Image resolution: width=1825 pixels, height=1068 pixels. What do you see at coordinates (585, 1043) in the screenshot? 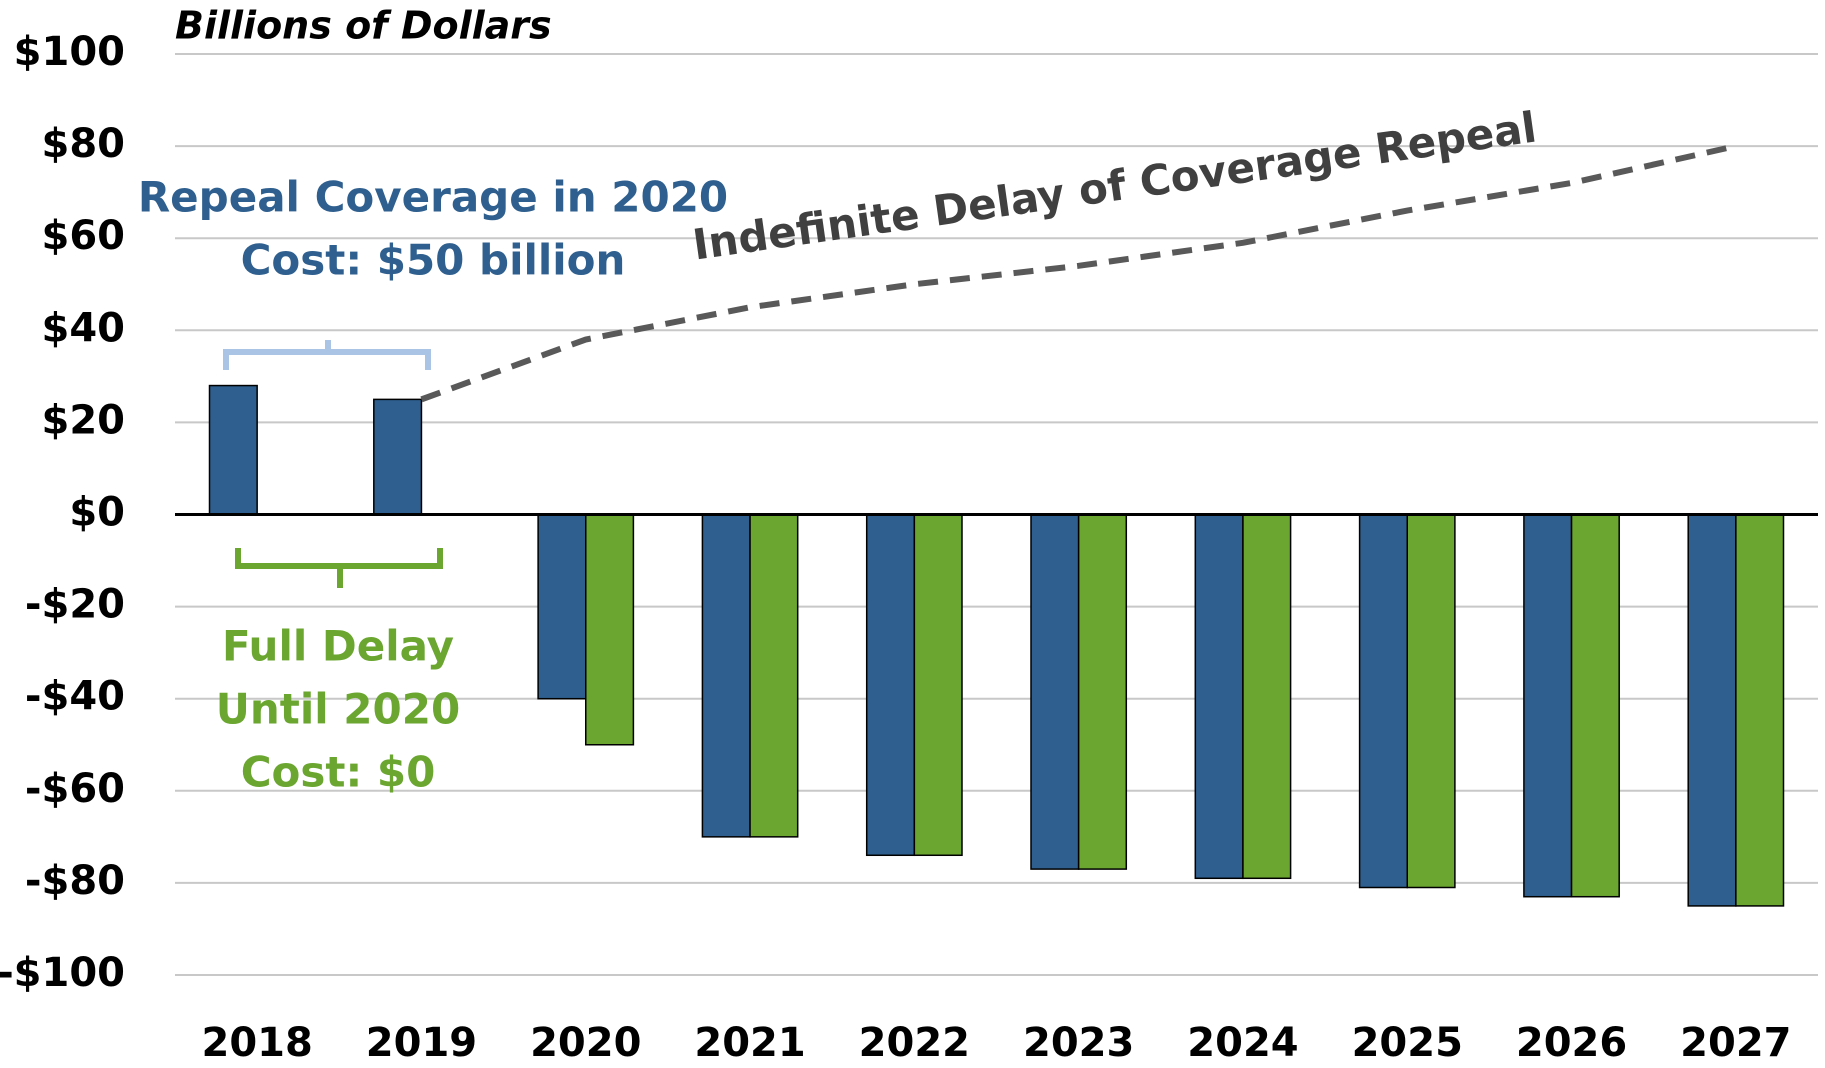
I see `x-tick-label: 2020` at bounding box center [585, 1043].